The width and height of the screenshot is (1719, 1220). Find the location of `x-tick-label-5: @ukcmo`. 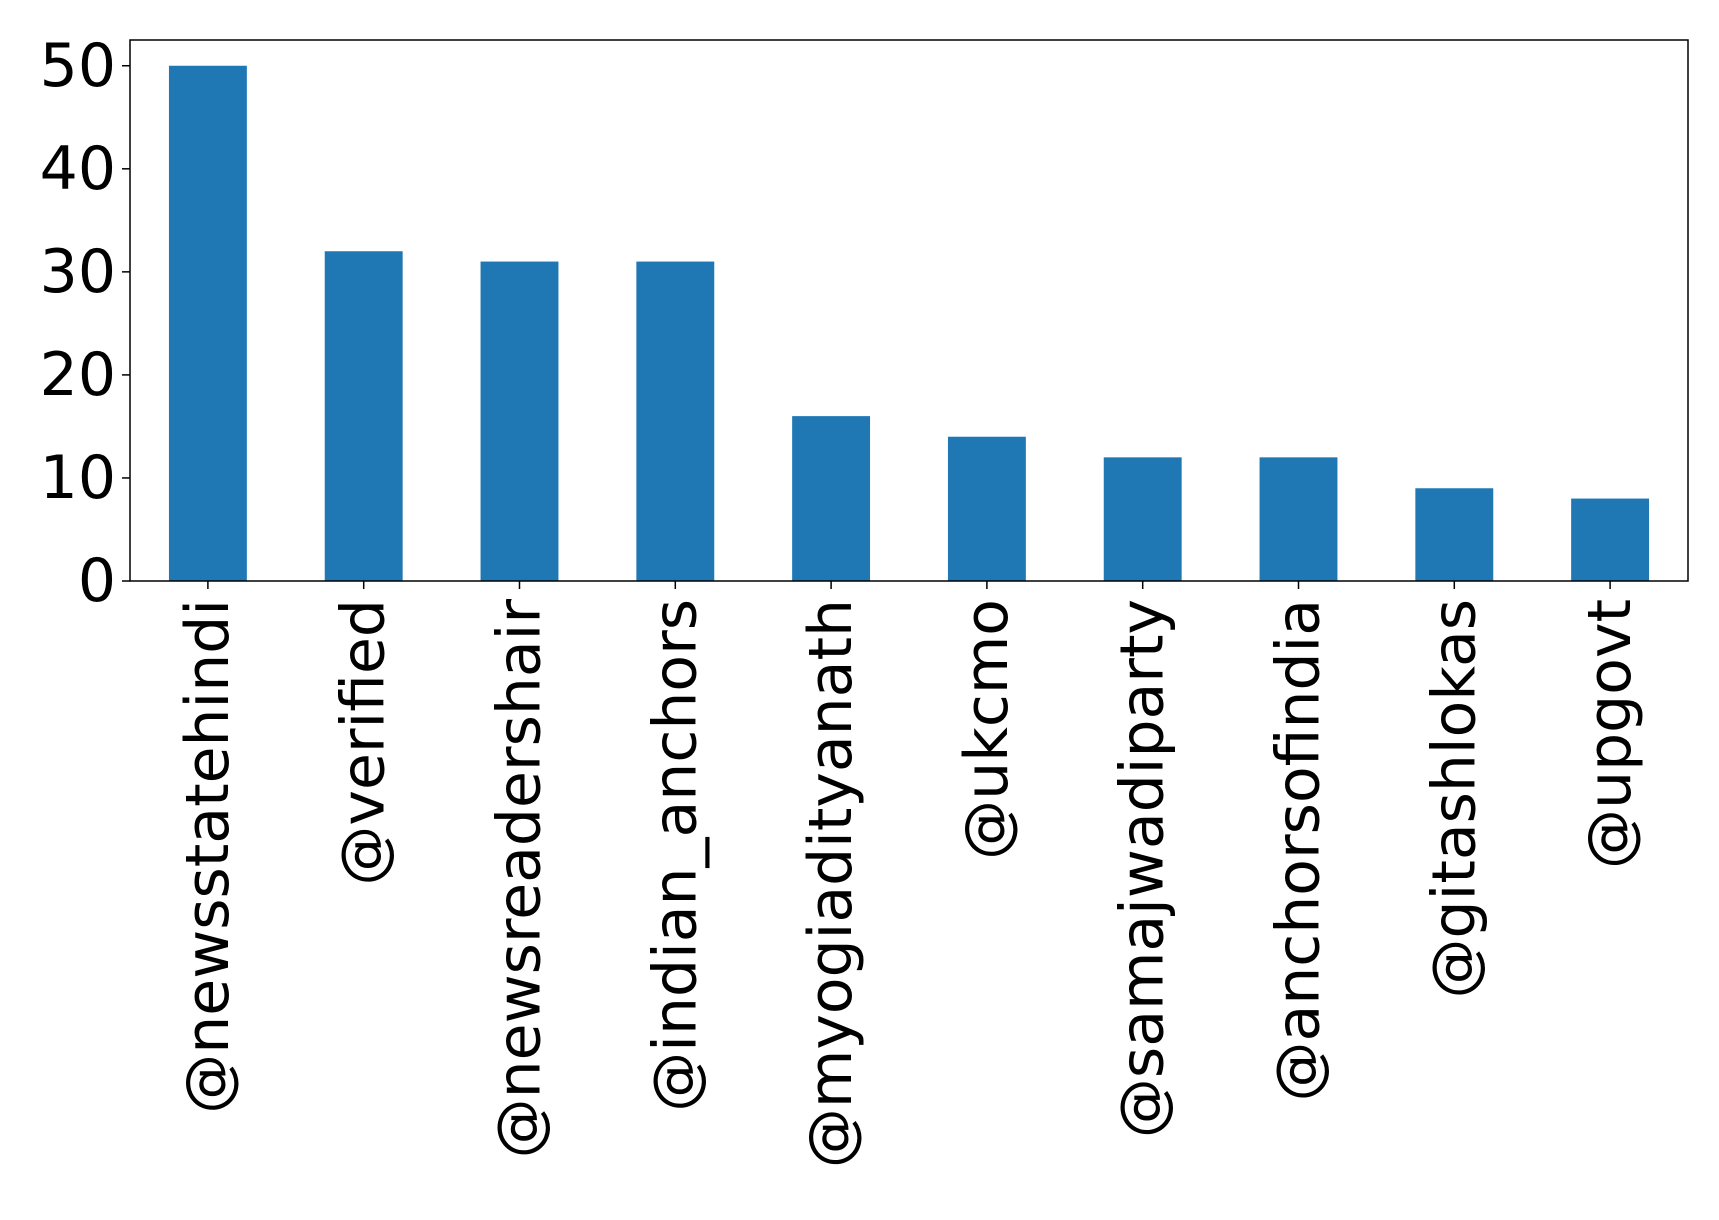

x-tick-label-5: @ukcmo is located at coordinates (987, 729).